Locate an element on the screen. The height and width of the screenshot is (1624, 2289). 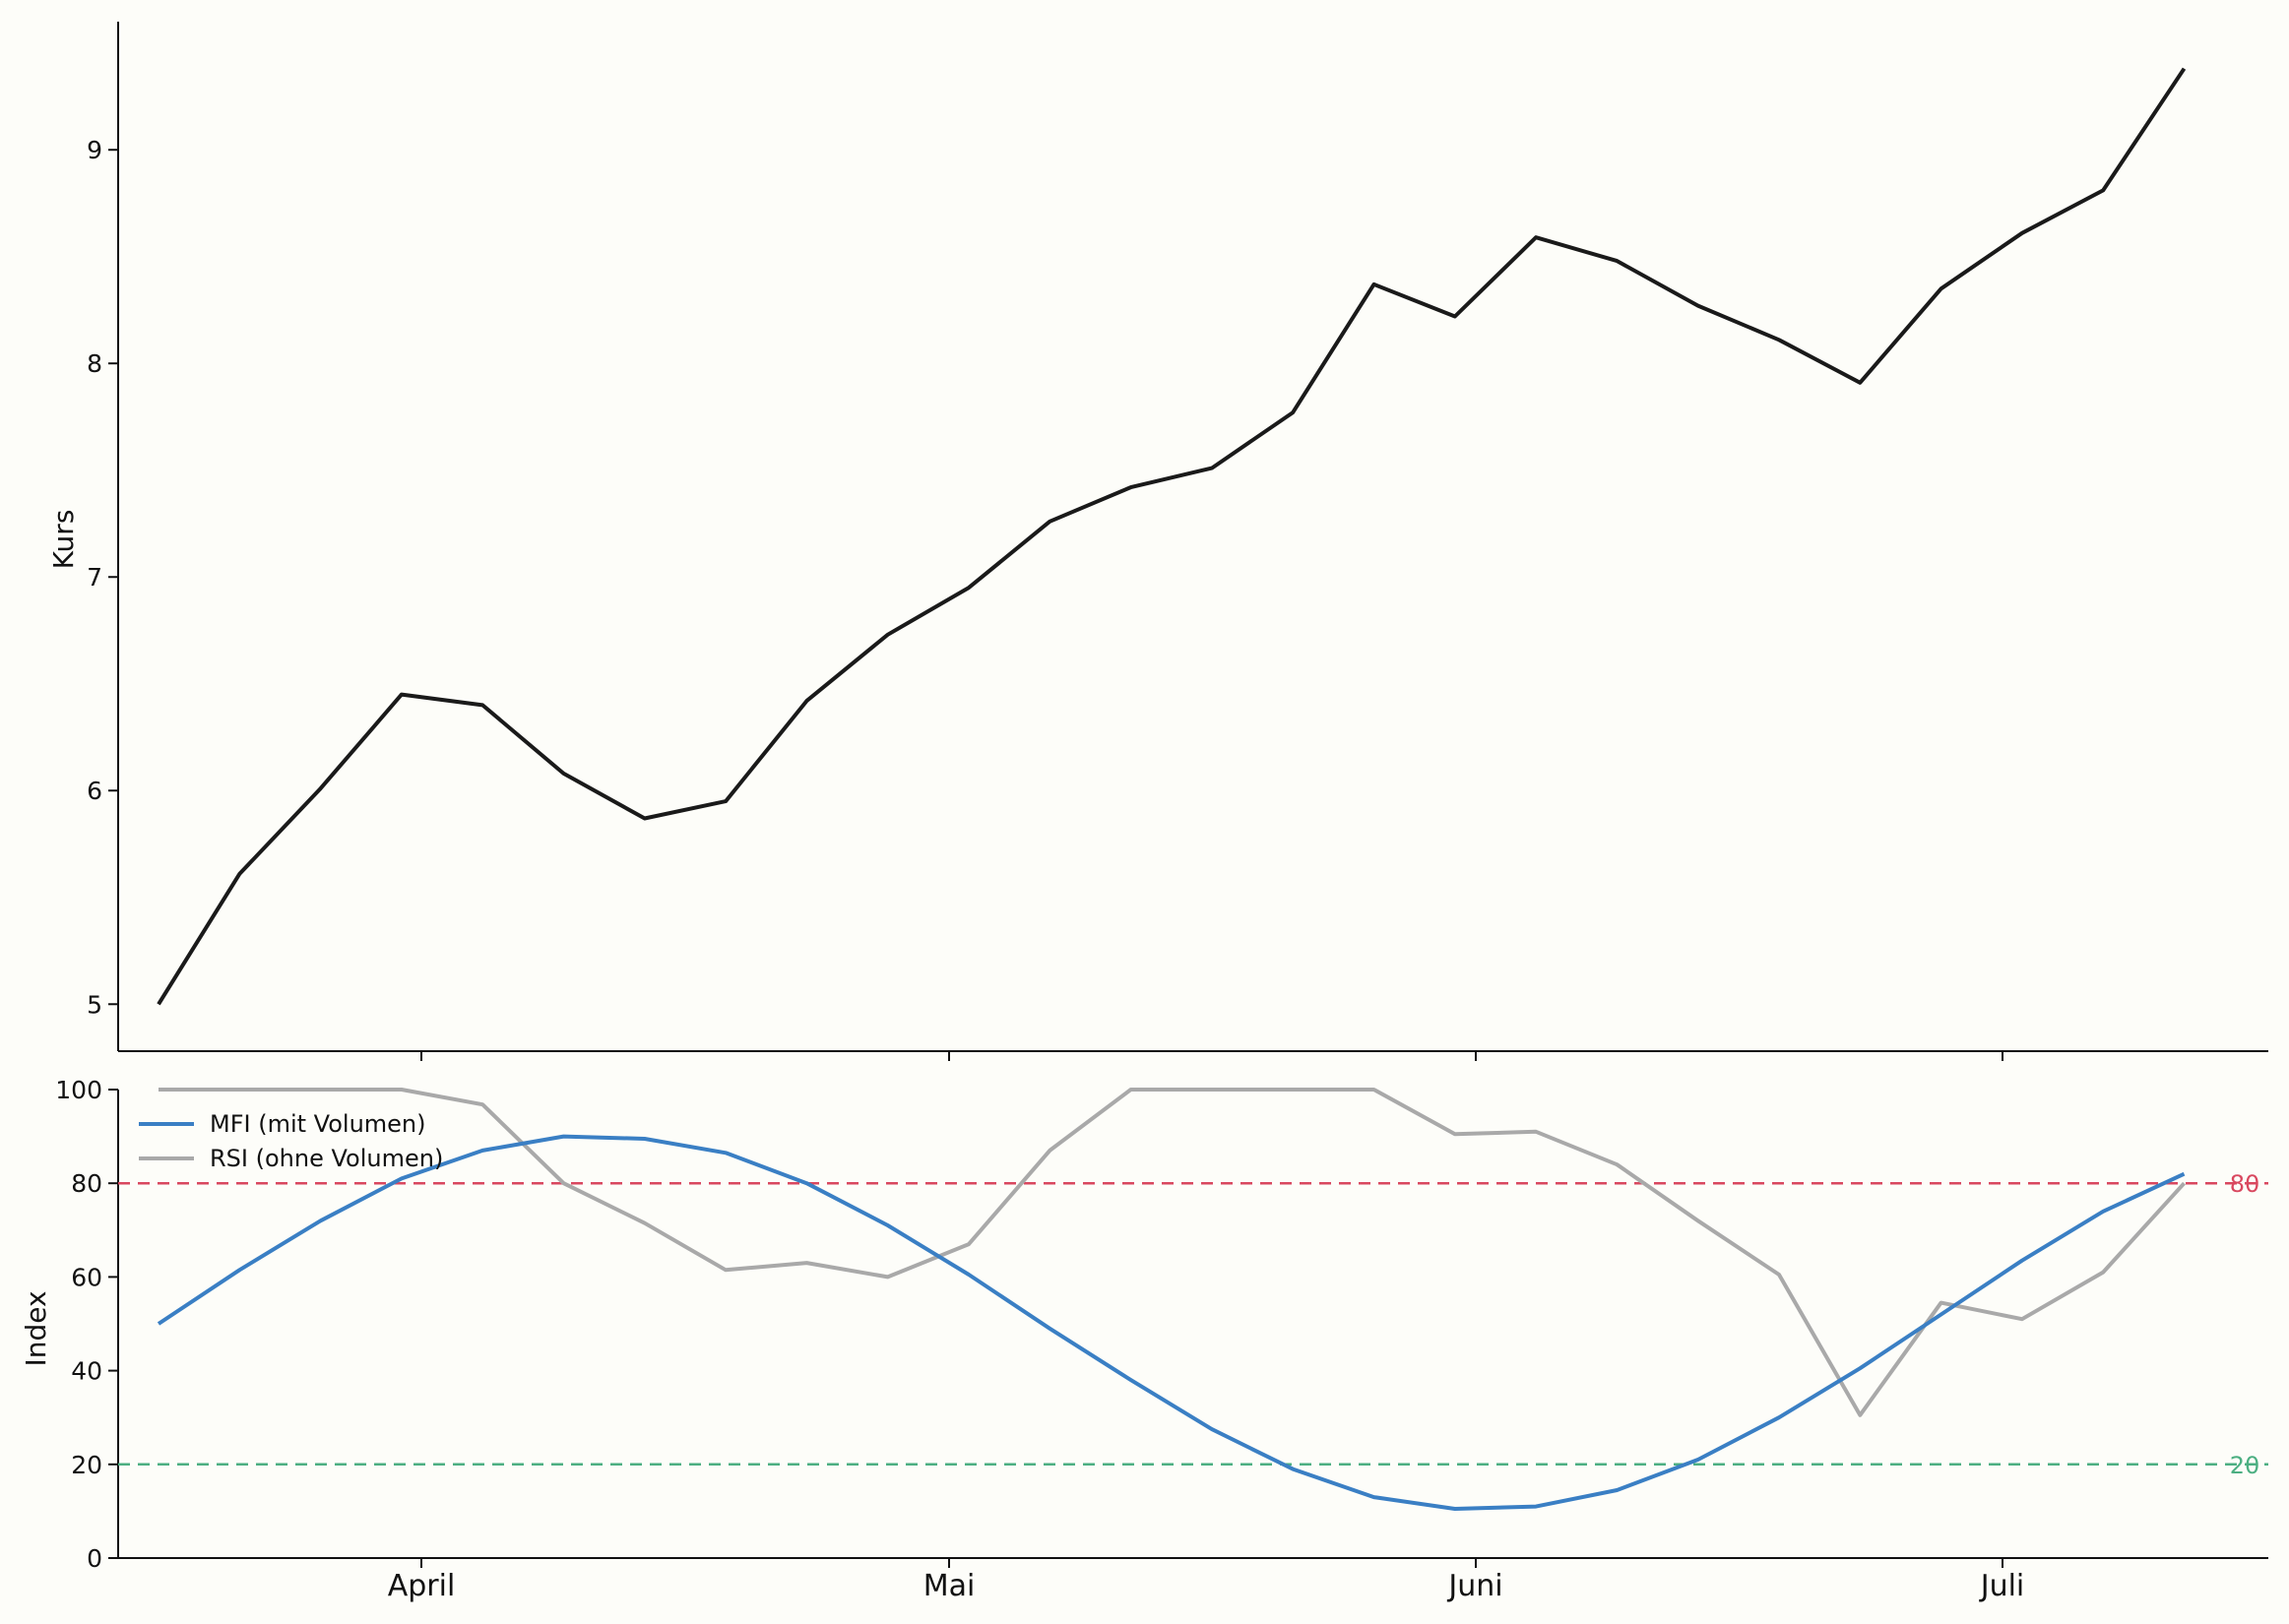
reference-label-80: 80 is located at coordinates (2245, 1184).